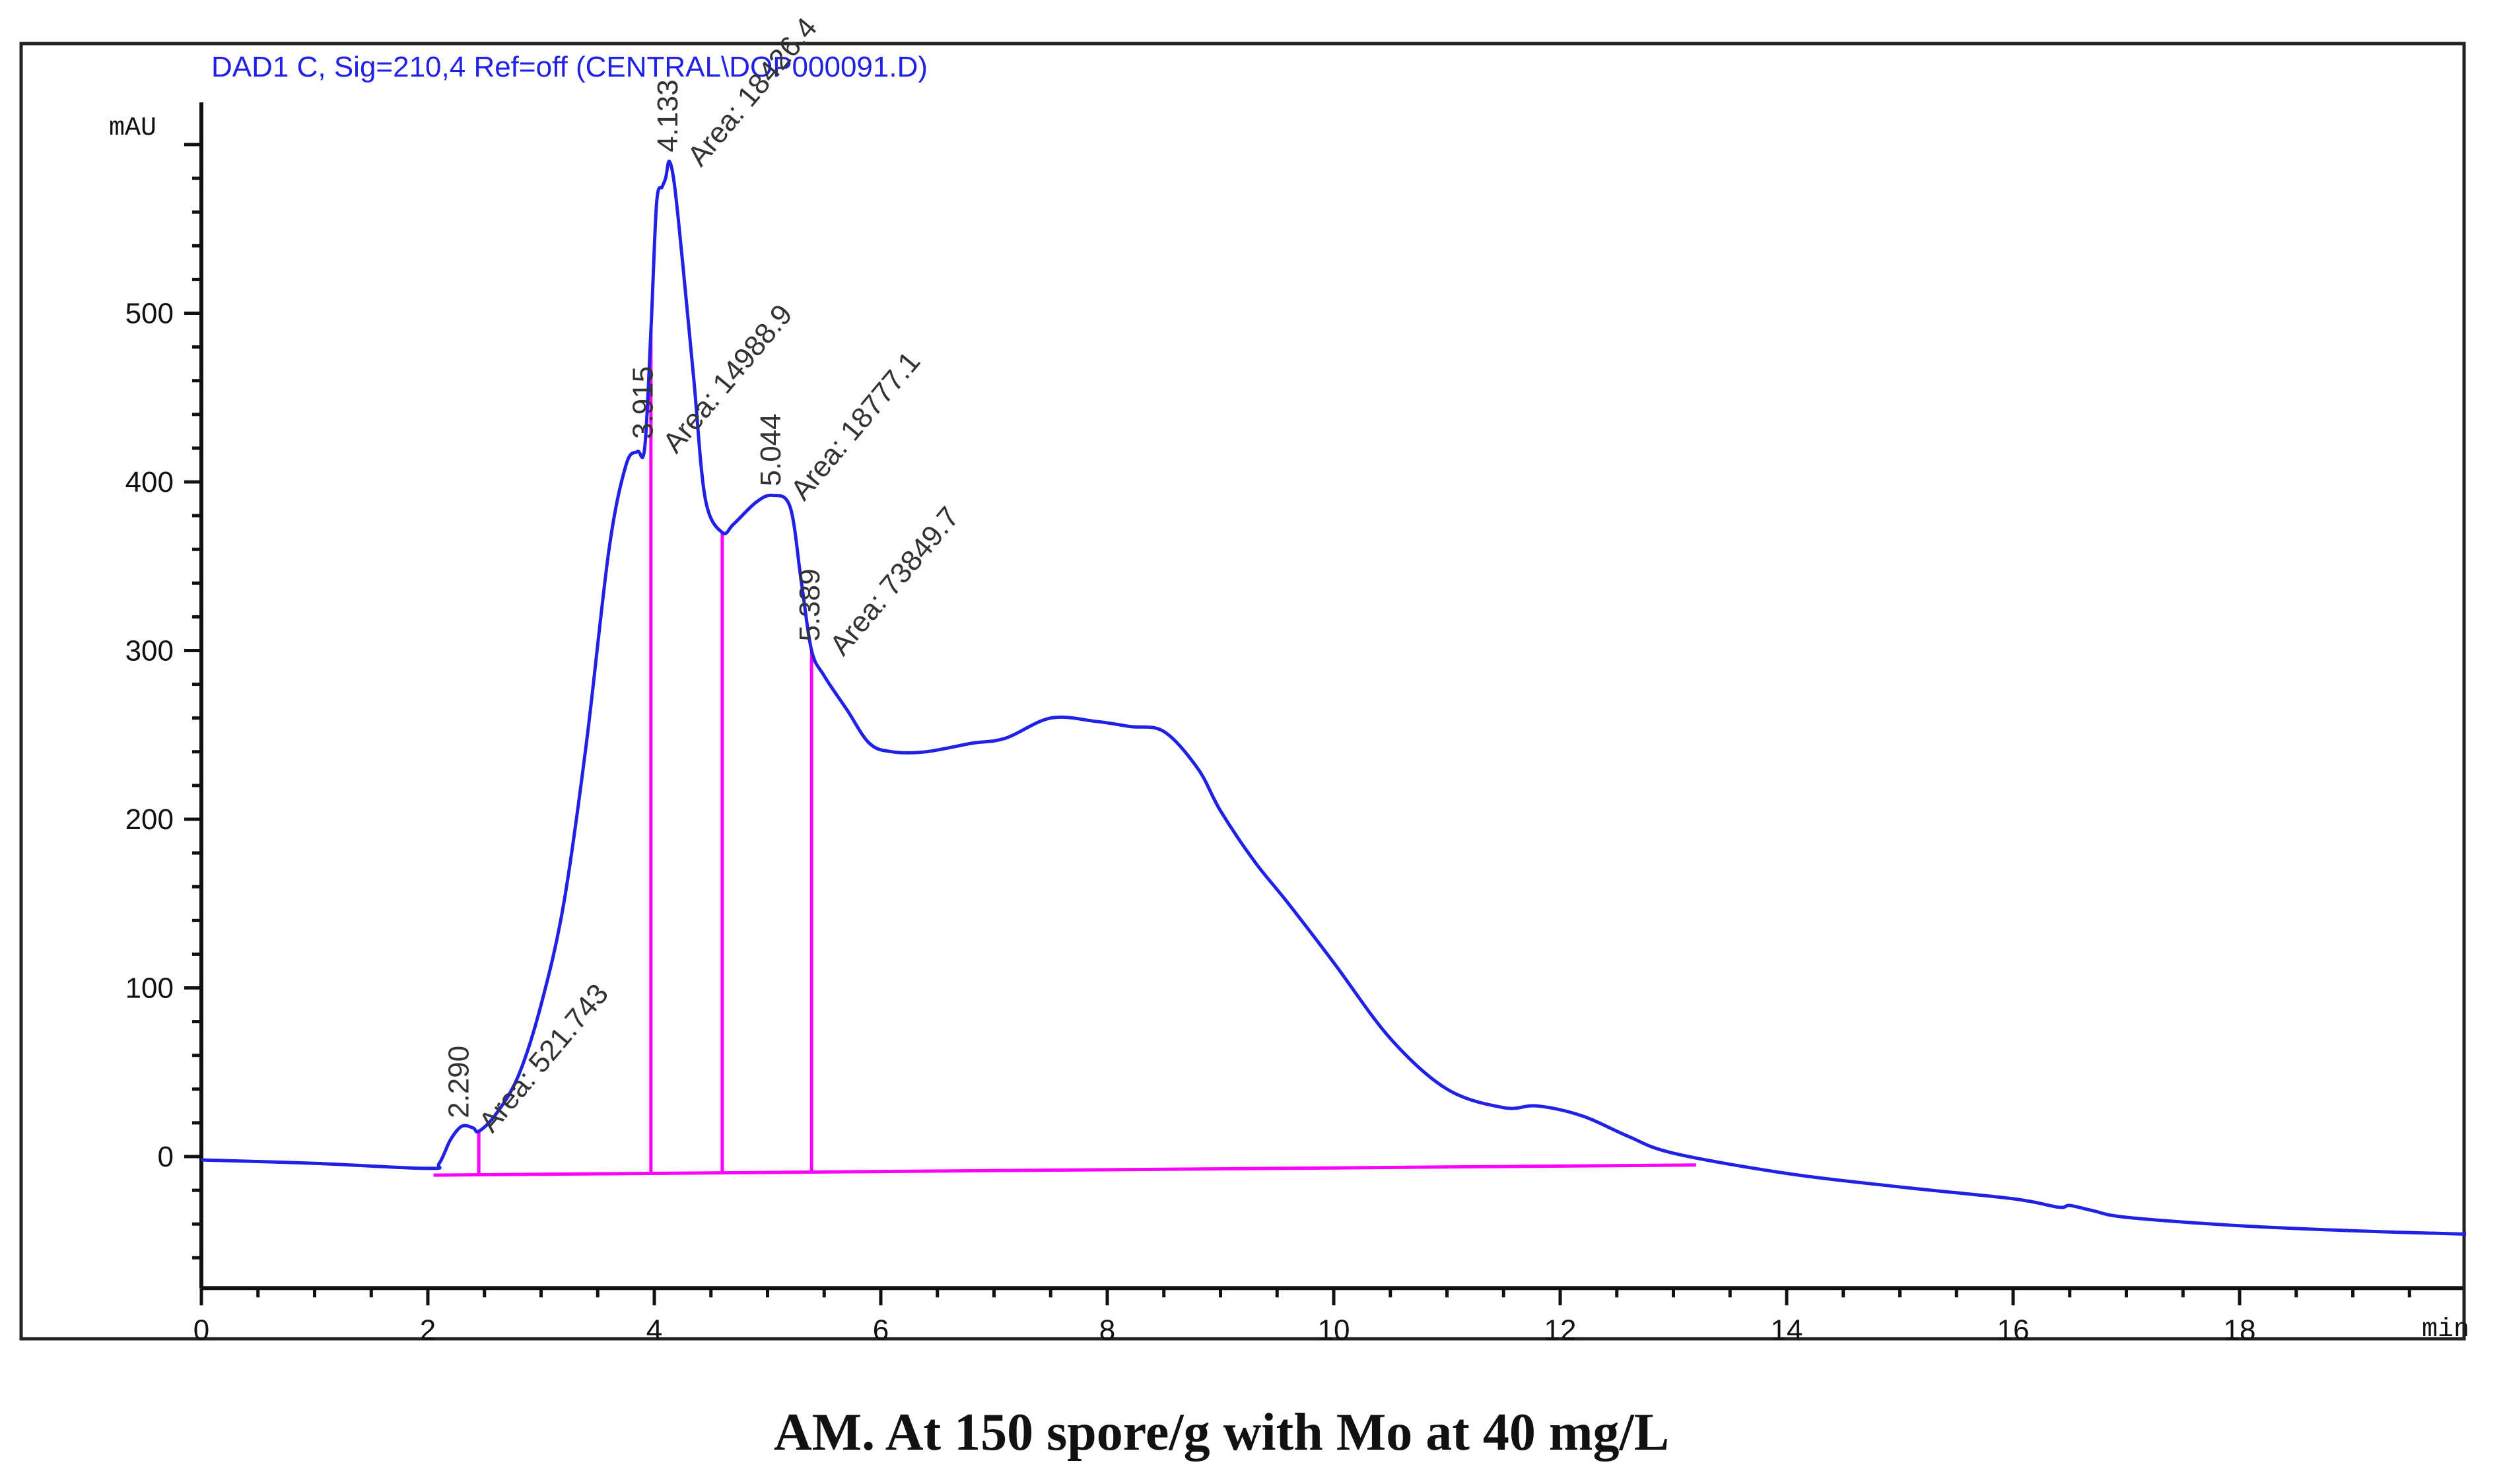  Describe the element at coordinates (668, 115) in the screenshot. I see `peak-retention-time: 4.133` at that location.